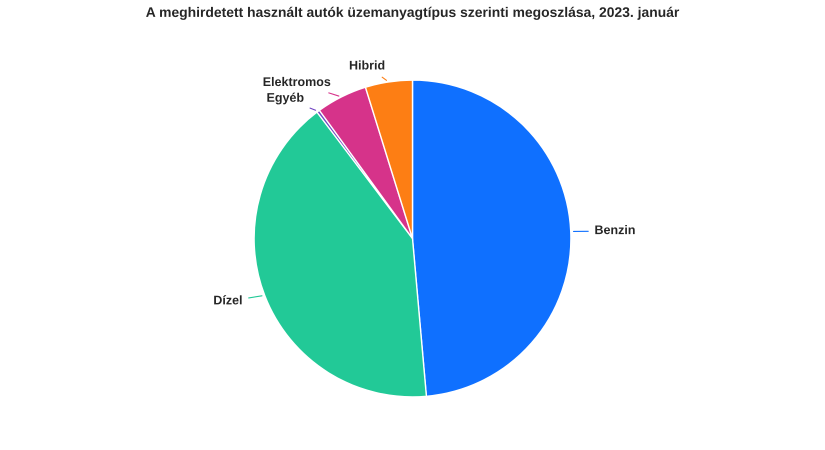 Image resolution: width=825 pixels, height=450 pixels. What do you see at coordinates (228, 299) in the screenshot?
I see `slice-label: Dízel` at bounding box center [228, 299].